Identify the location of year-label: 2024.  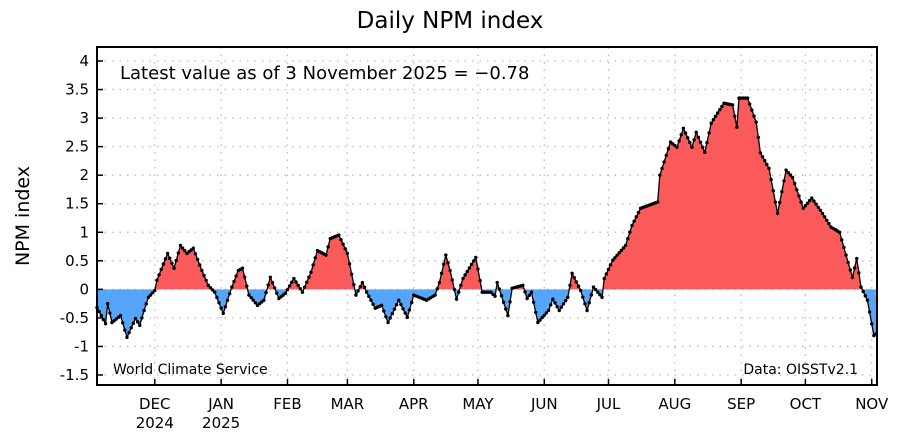
(155, 423).